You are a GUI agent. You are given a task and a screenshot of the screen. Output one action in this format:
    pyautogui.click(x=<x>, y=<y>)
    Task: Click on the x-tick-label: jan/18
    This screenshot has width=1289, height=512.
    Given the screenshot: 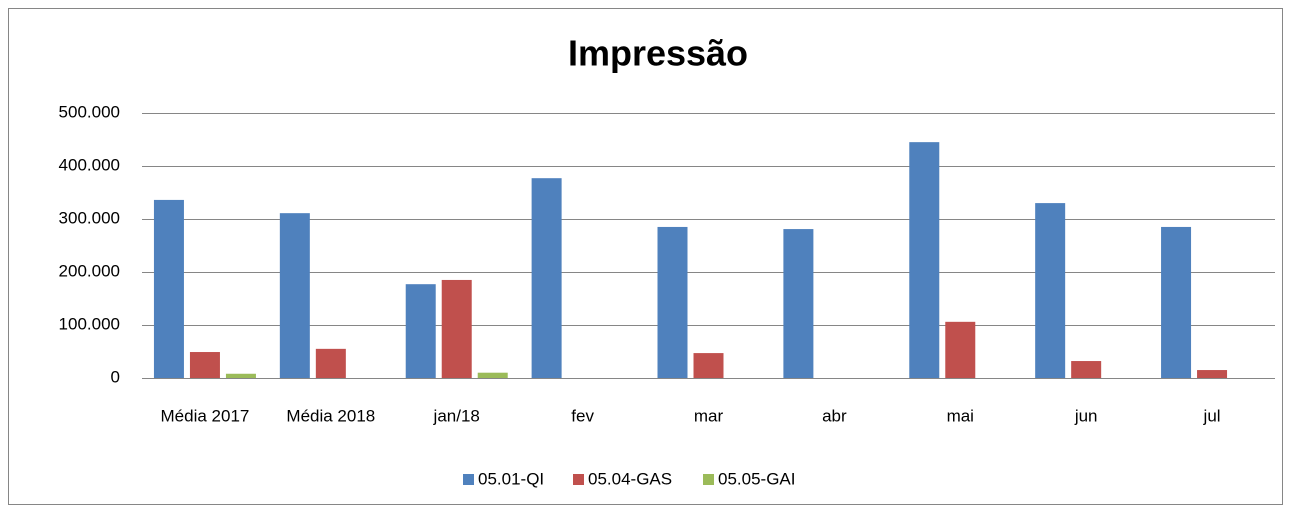 What is the action you would take?
    pyautogui.click(x=456, y=415)
    